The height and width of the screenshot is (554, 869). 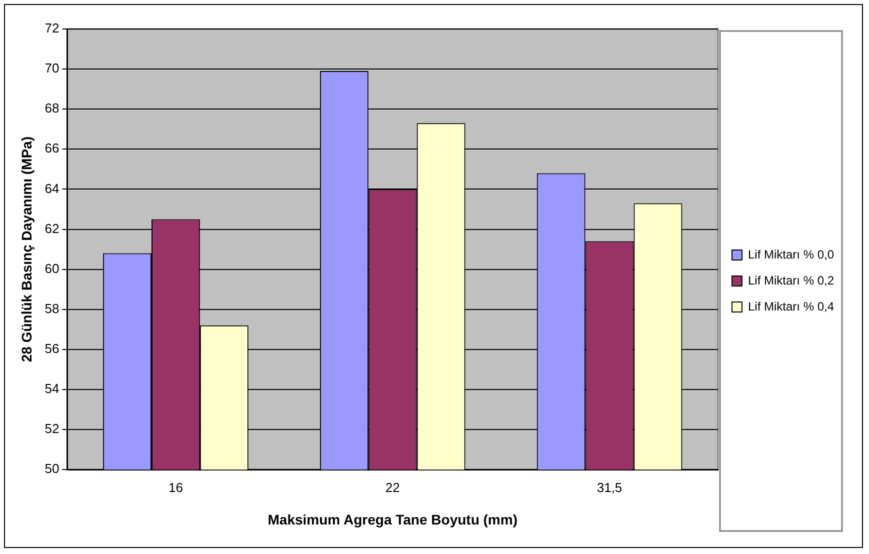 What do you see at coordinates (26, 249) in the screenshot?
I see `y-axis-title: 28 Günlük Basınç Dayanımı (MPa)` at bounding box center [26, 249].